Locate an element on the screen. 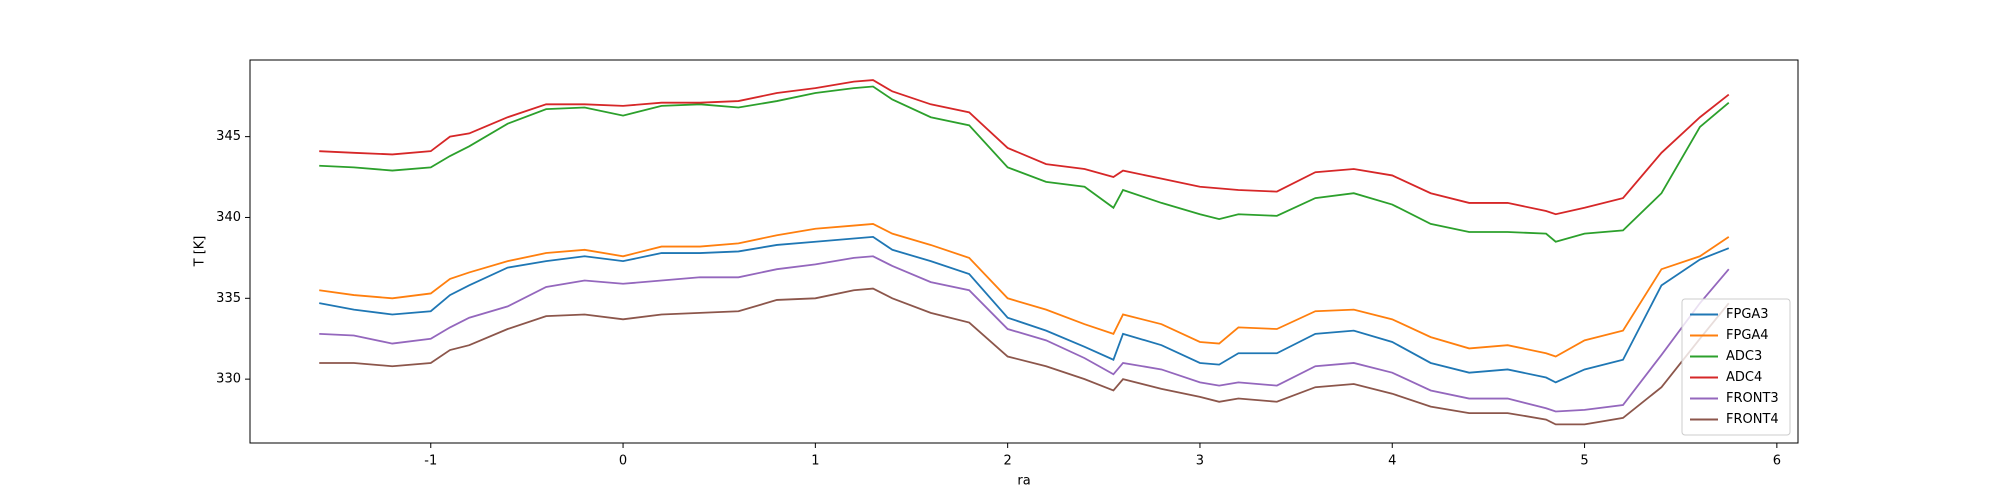  legend-label: FRONT3 is located at coordinates (1752, 398).